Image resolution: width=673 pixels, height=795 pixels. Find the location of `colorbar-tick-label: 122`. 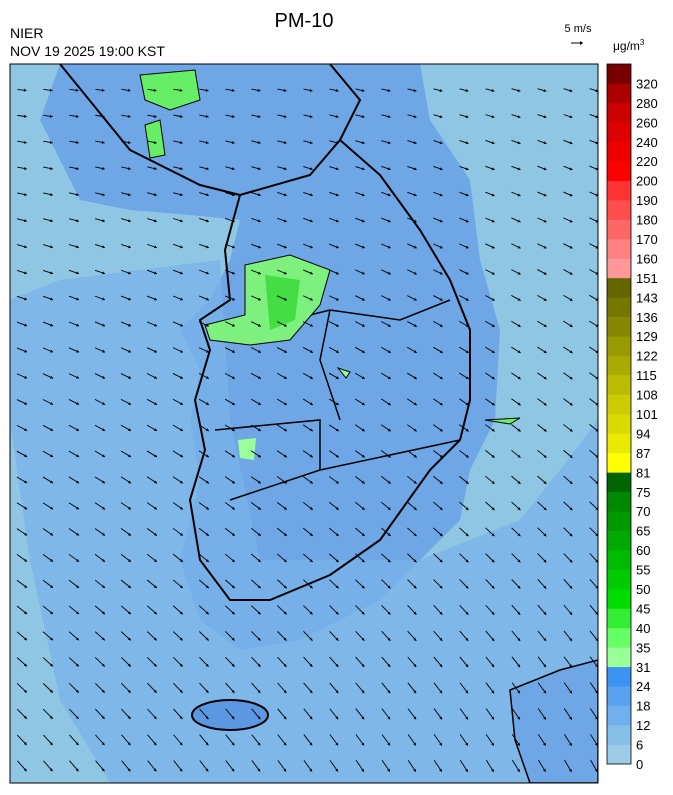

colorbar-tick-label: 122 is located at coordinates (647, 356).